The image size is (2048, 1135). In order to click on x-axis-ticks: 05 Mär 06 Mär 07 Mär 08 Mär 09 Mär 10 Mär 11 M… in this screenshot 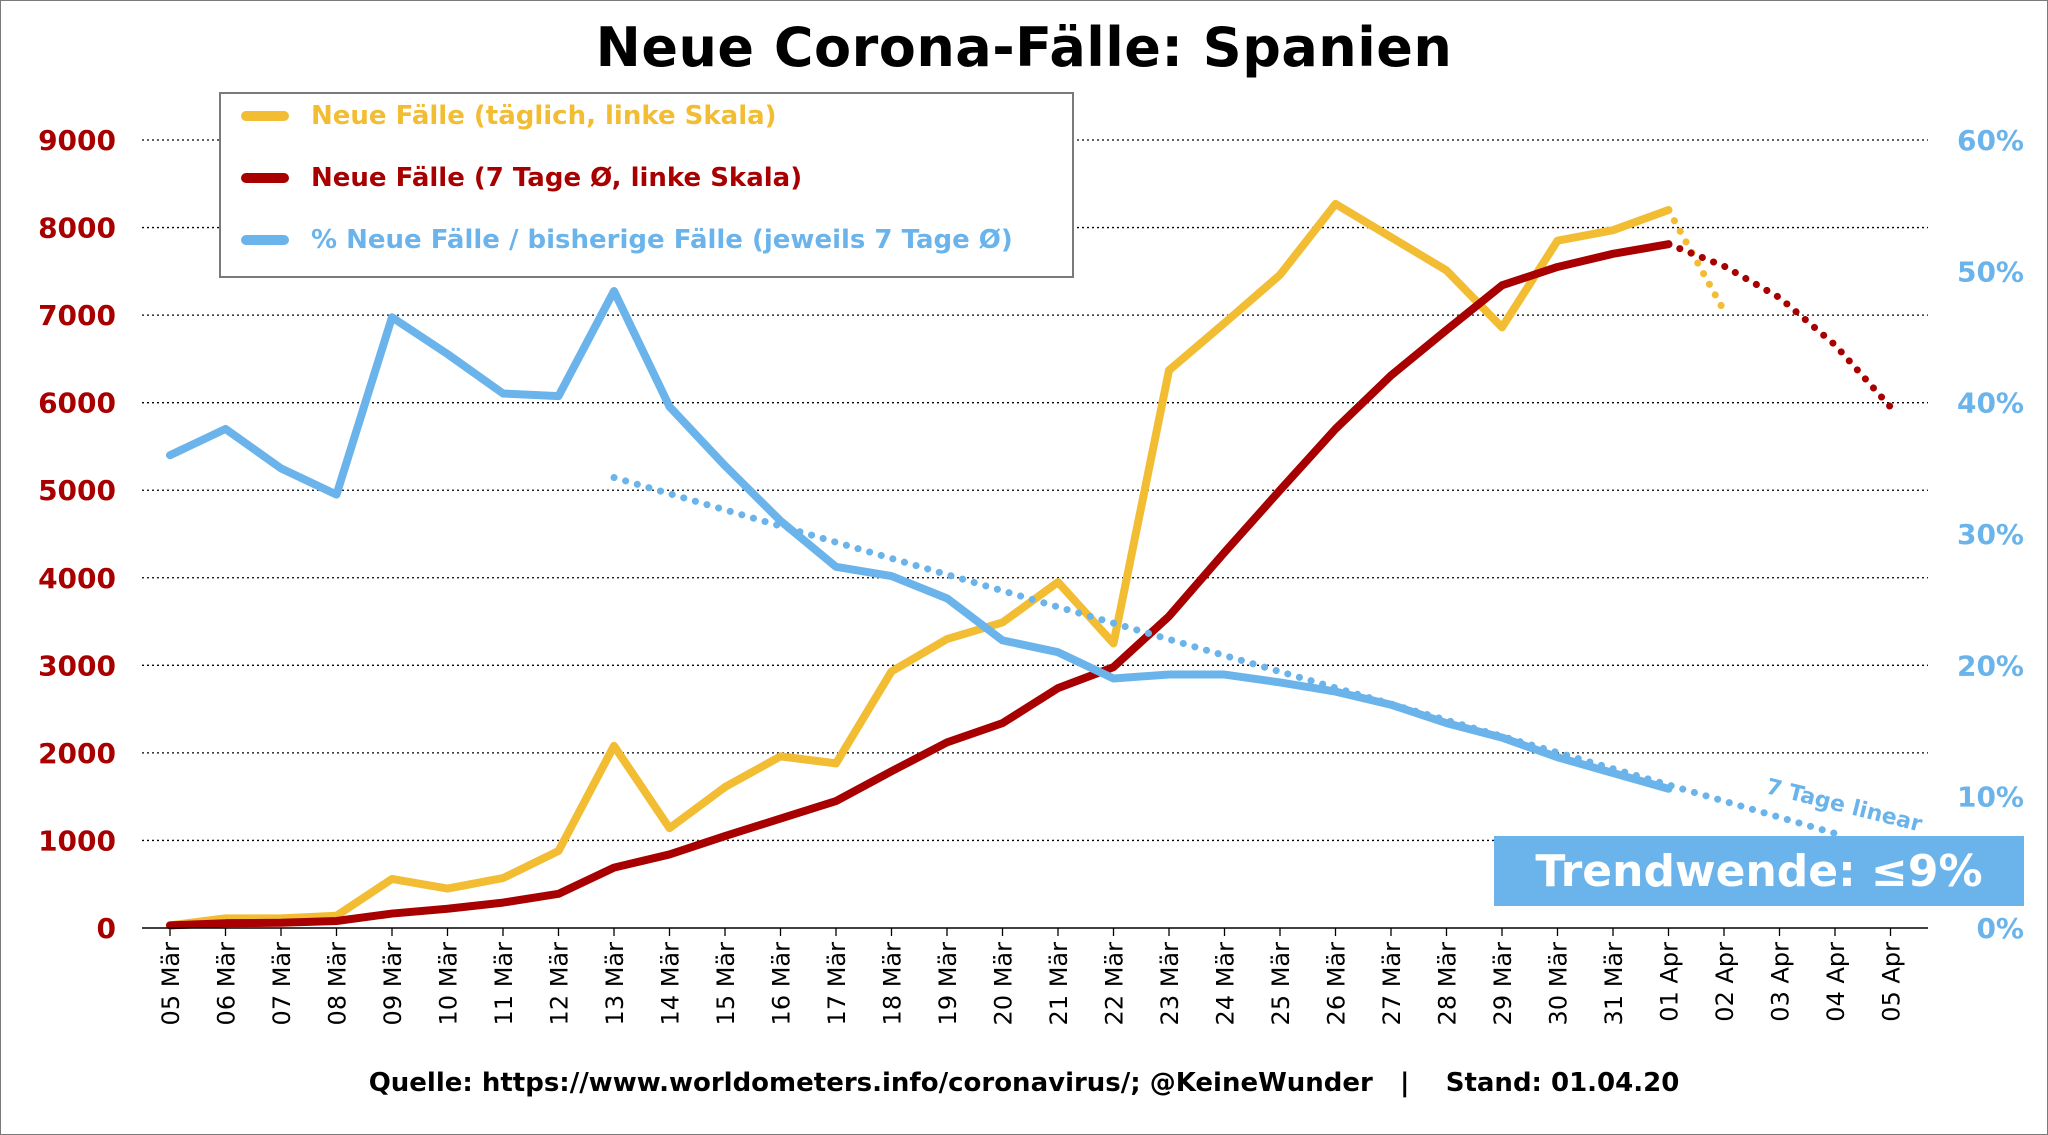, I will do `click(1031, 976)`.